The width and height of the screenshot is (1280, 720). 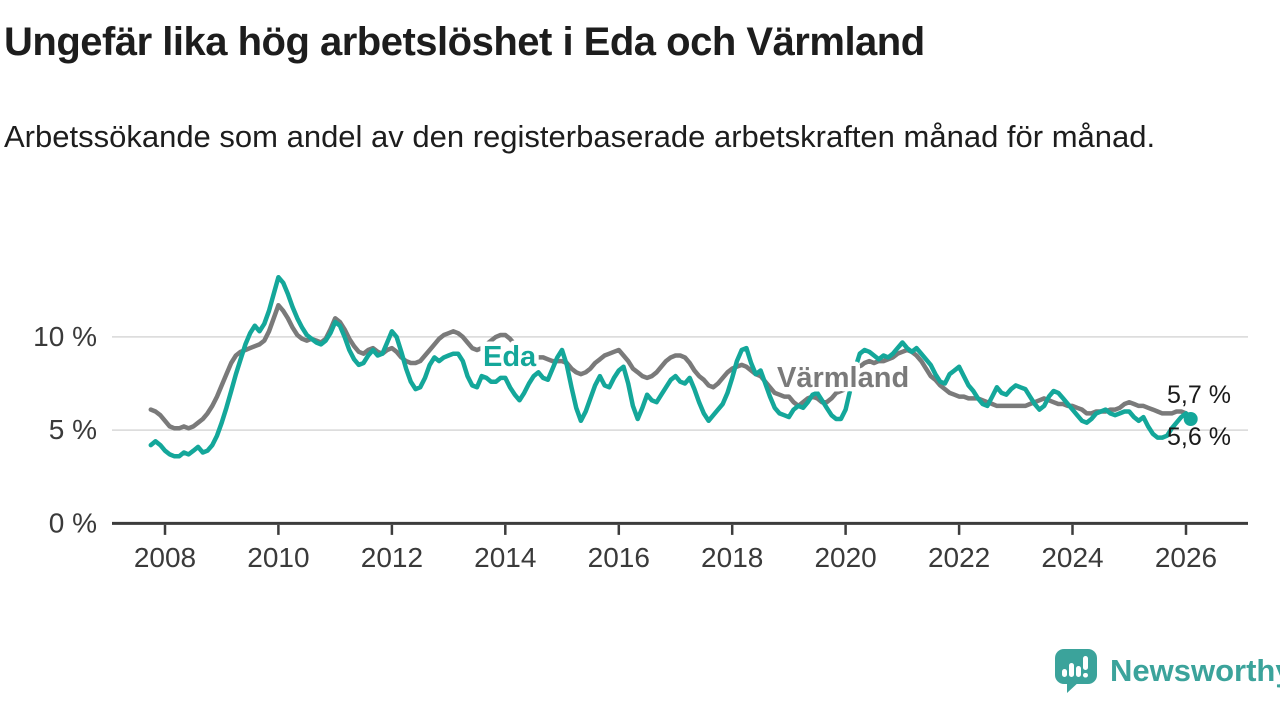 I want to click on värmland-line, so click(x=670, y=366).